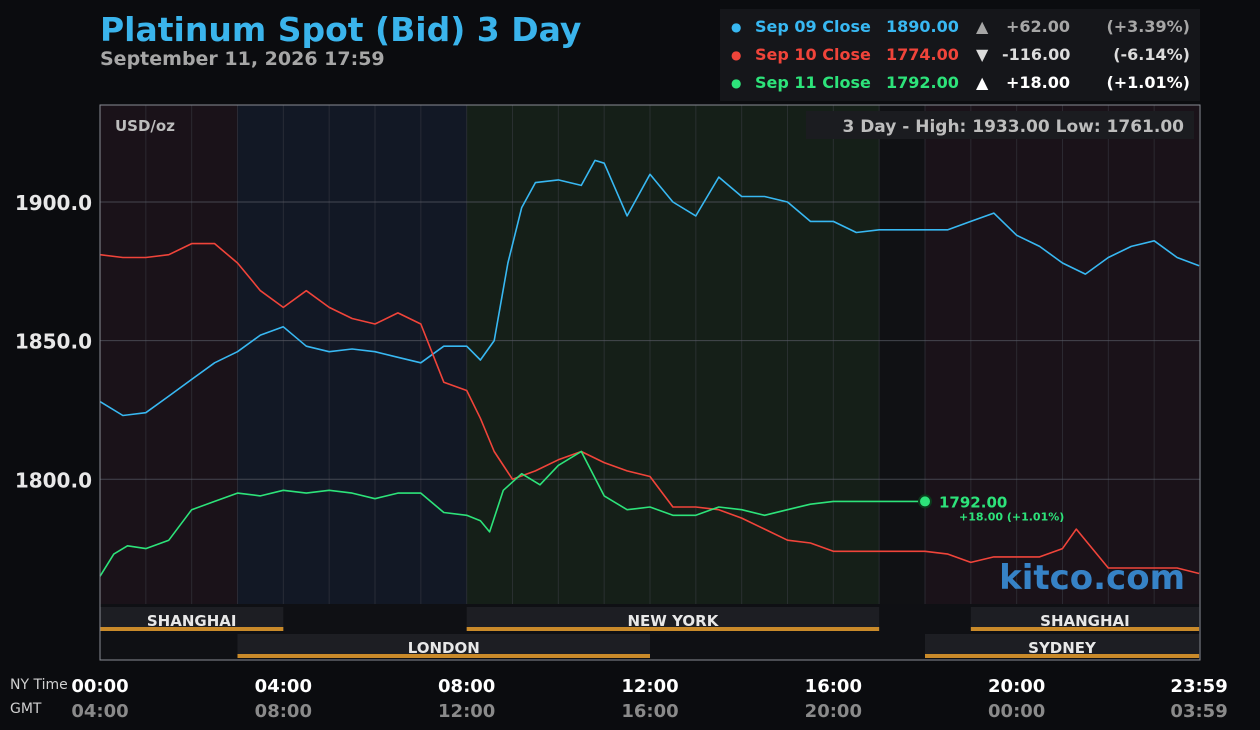 The height and width of the screenshot is (730, 1260). What do you see at coordinates (242, 59) in the screenshot?
I see `chart-timestamp: September 11, 2026 17:59` at bounding box center [242, 59].